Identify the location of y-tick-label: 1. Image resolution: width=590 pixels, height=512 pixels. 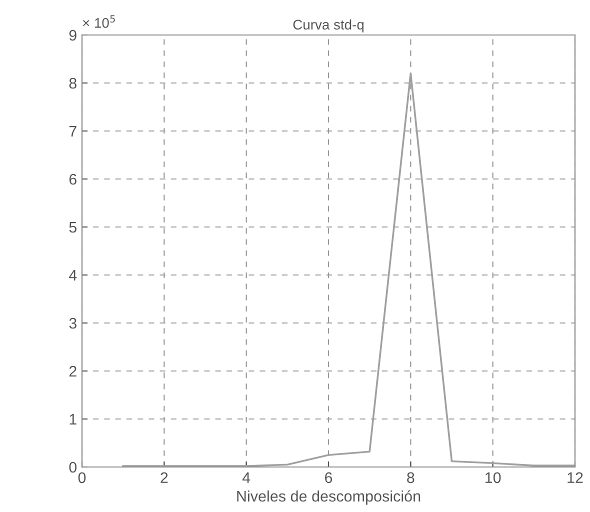
(73, 419).